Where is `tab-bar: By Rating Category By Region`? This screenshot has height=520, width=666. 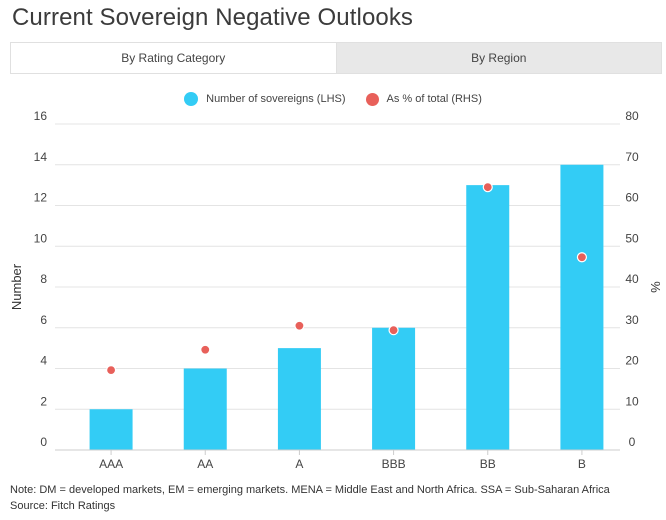 tab-bar: By Rating Category By Region is located at coordinates (336, 58).